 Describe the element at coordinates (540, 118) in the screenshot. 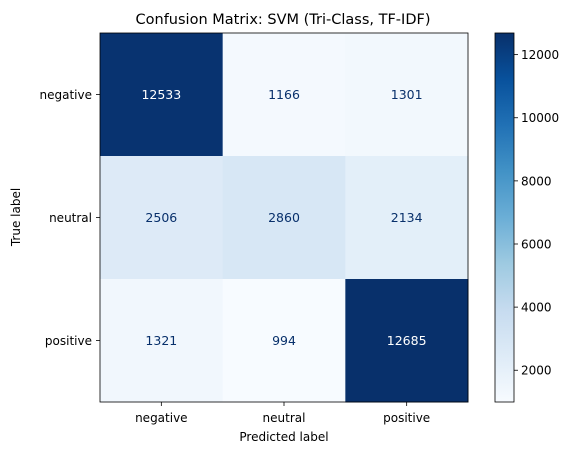

I see `colorbar-tick-label: 10000` at that location.